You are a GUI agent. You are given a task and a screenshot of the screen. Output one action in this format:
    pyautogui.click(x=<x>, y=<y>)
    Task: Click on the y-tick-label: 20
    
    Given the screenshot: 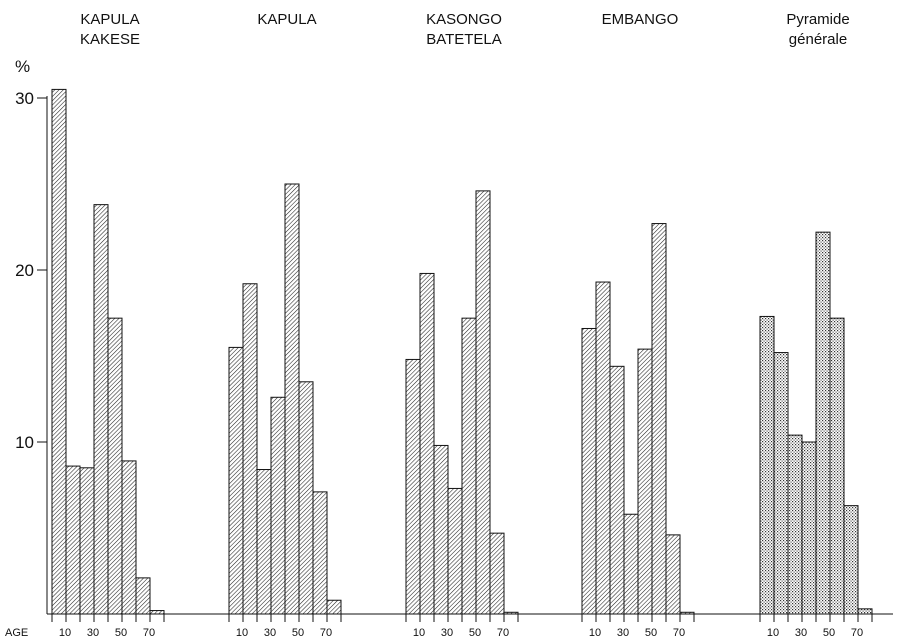 What is the action you would take?
    pyautogui.click(x=24, y=270)
    